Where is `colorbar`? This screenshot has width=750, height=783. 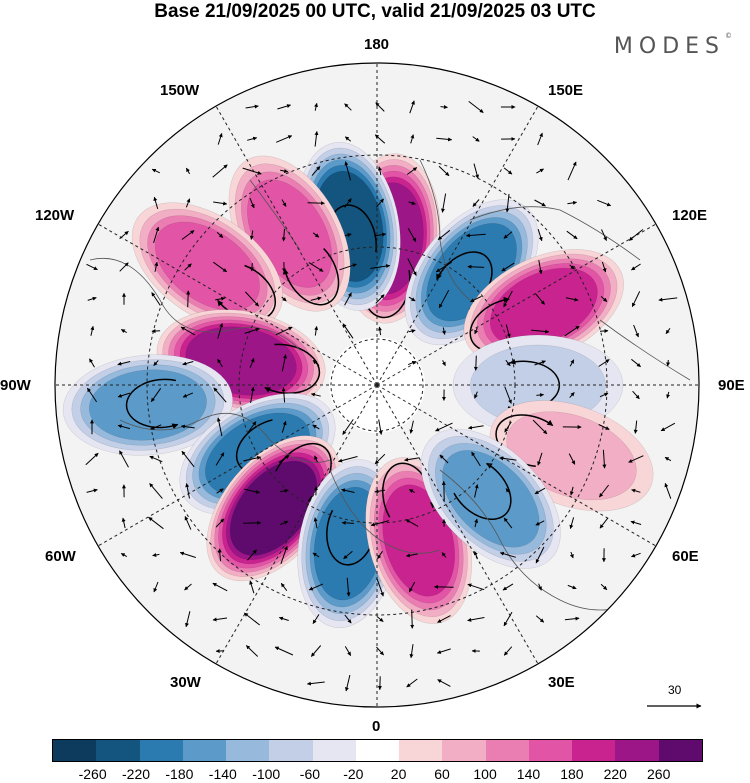 colorbar is located at coordinates (377, 750).